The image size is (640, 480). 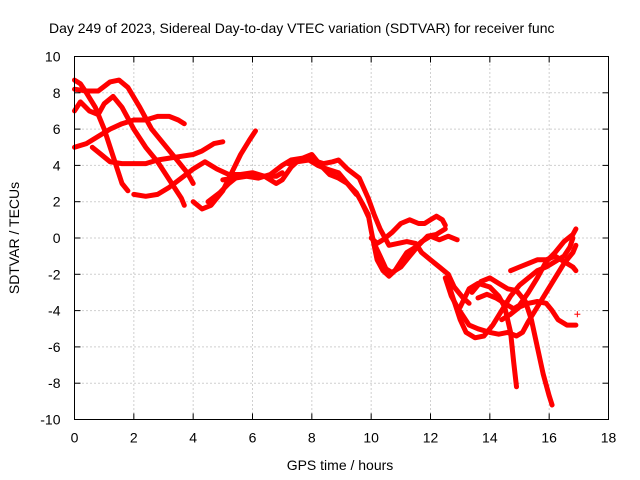 What do you see at coordinates (340, 465) in the screenshot?
I see `x-axis-label: GPS time / hours` at bounding box center [340, 465].